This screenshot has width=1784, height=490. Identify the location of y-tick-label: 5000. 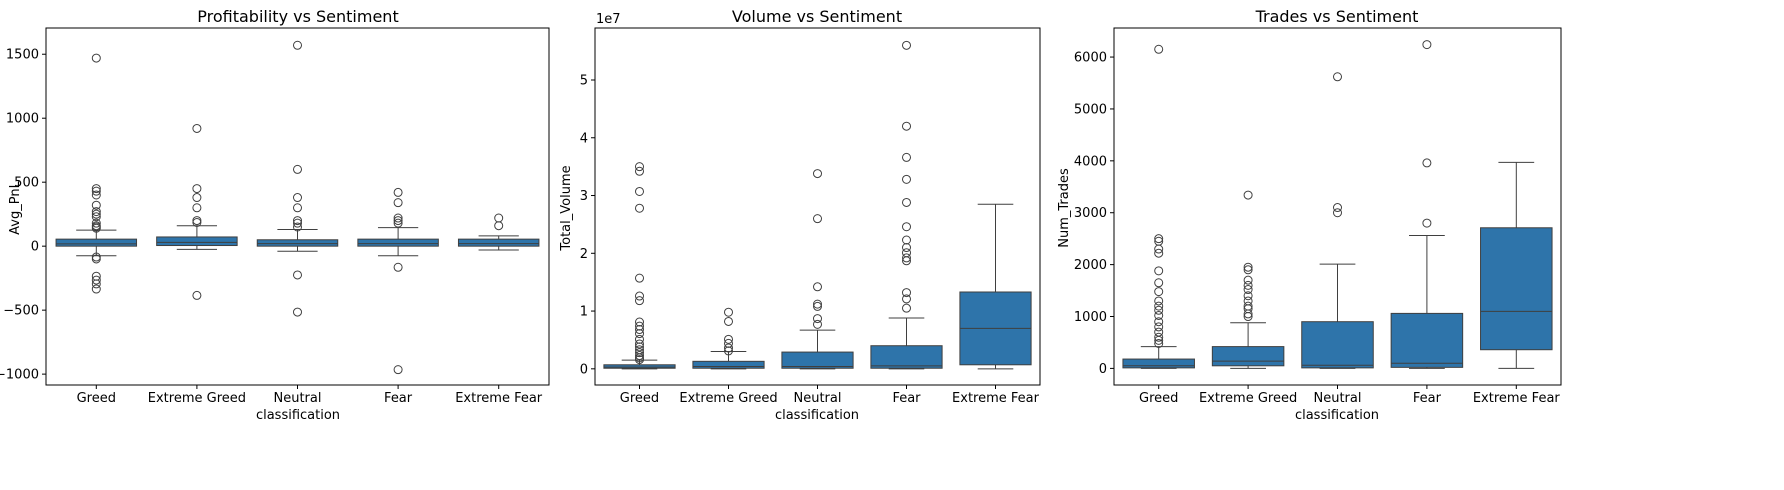
(1090, 109).